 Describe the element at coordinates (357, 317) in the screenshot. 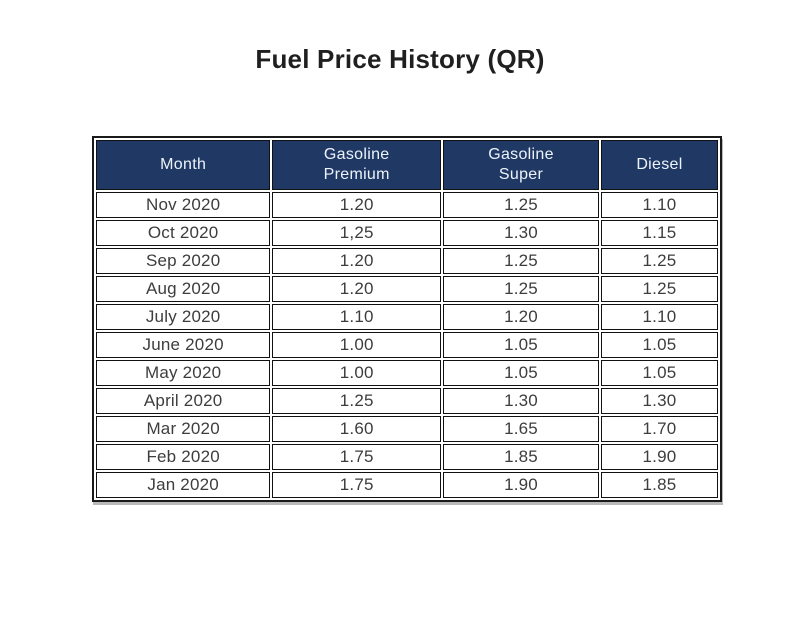

I see `gasoline-premium-cell: 1.10` at that location.